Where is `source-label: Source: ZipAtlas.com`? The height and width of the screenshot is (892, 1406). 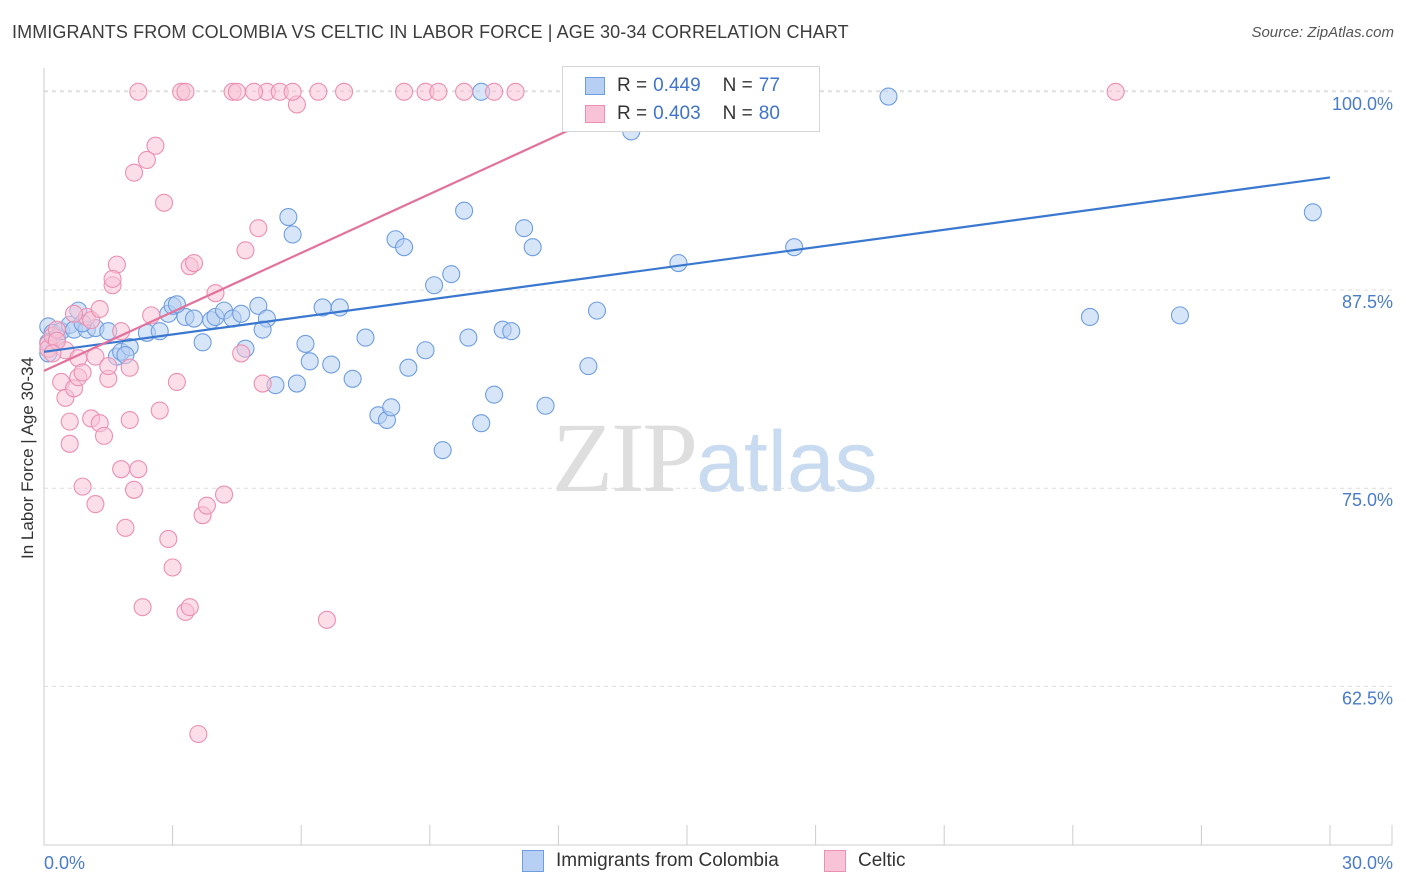
source-label: Source: ZipAtlas.com is located at coordinates (1322, 32).